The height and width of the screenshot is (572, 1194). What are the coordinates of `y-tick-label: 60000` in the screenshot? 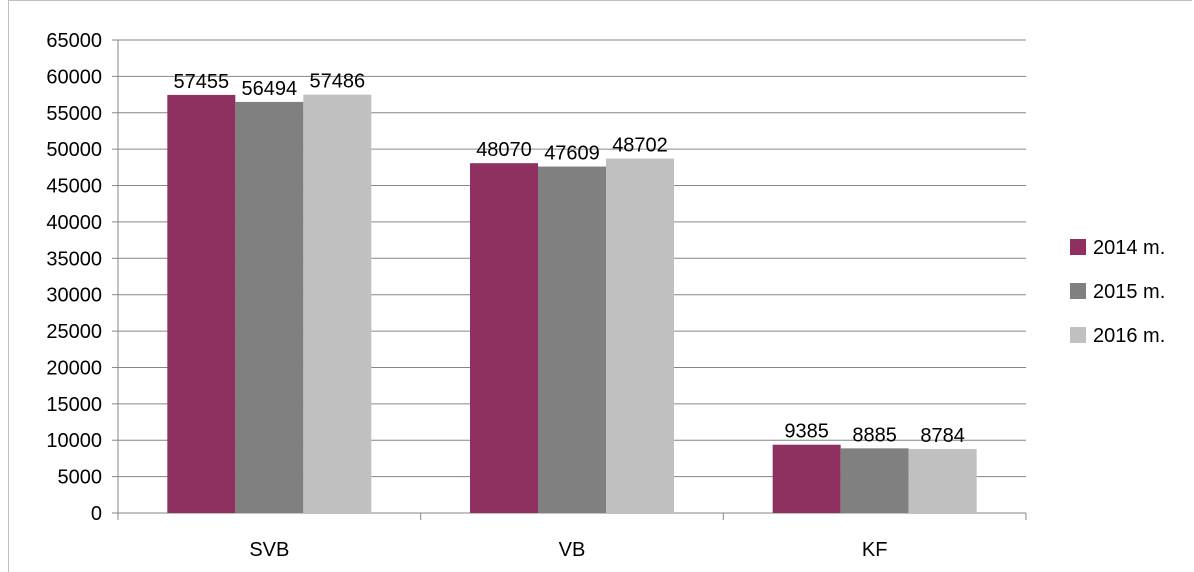 It's located at (74, 77).